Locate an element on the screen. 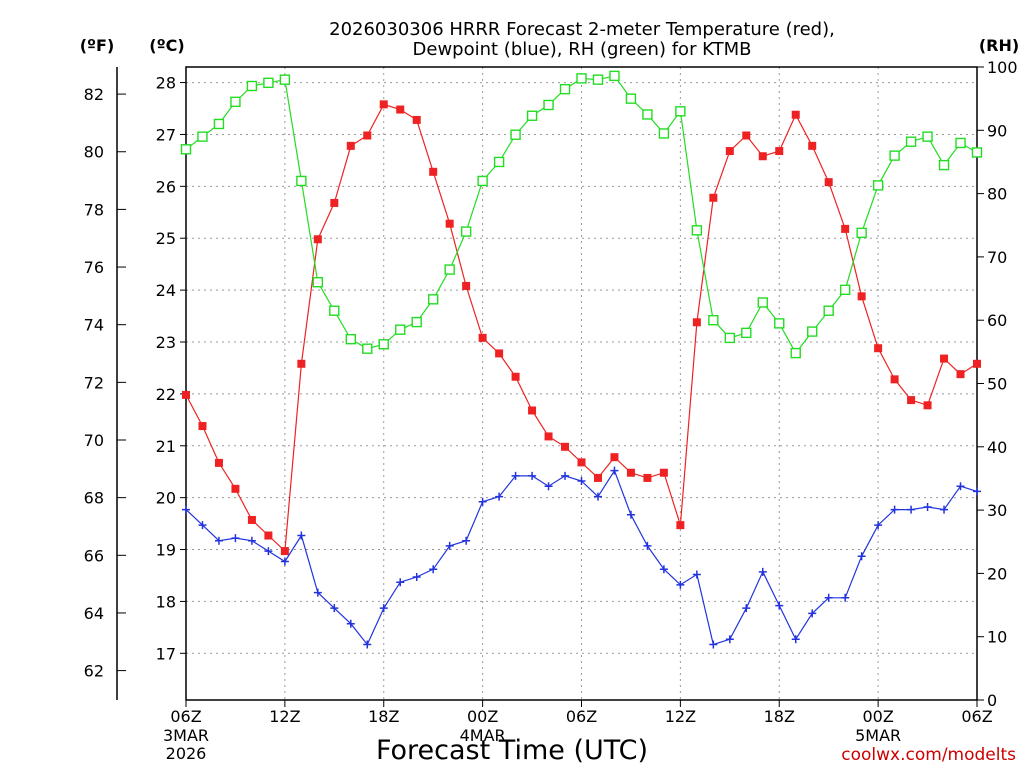 This screenshot has width=1024, height=768. rh-tick-label: 50 is located at coordinates (997, 384).